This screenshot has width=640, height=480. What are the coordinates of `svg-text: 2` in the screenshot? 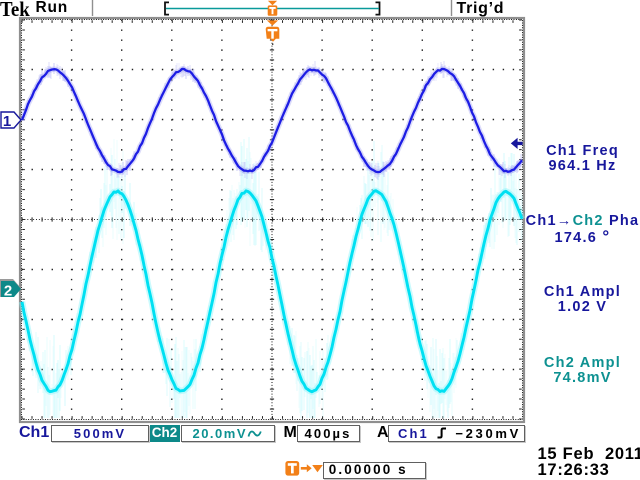 It's located at (8, 291).